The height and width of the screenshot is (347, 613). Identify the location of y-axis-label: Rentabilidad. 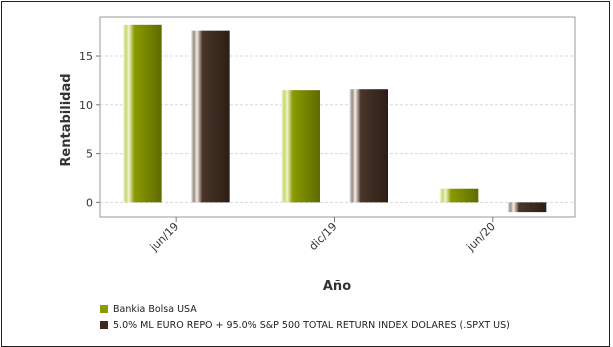
(66, 119).